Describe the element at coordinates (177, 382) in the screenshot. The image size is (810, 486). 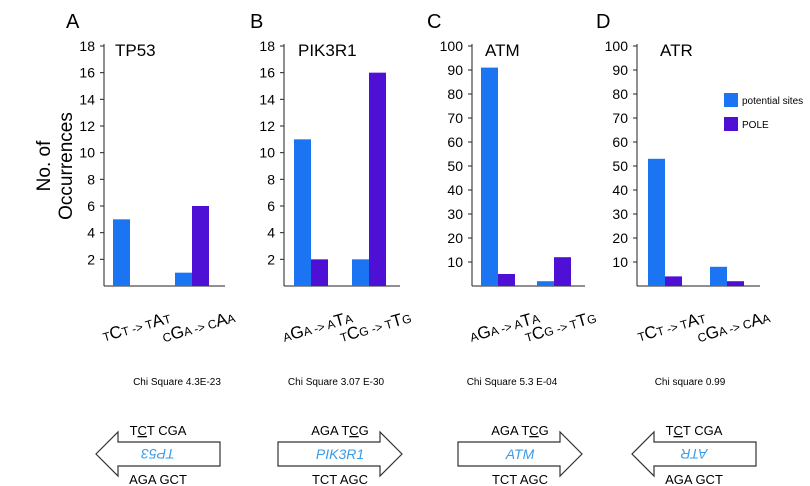
I see `chi-square-stat: Chi Square 4.3E-23` at that location.